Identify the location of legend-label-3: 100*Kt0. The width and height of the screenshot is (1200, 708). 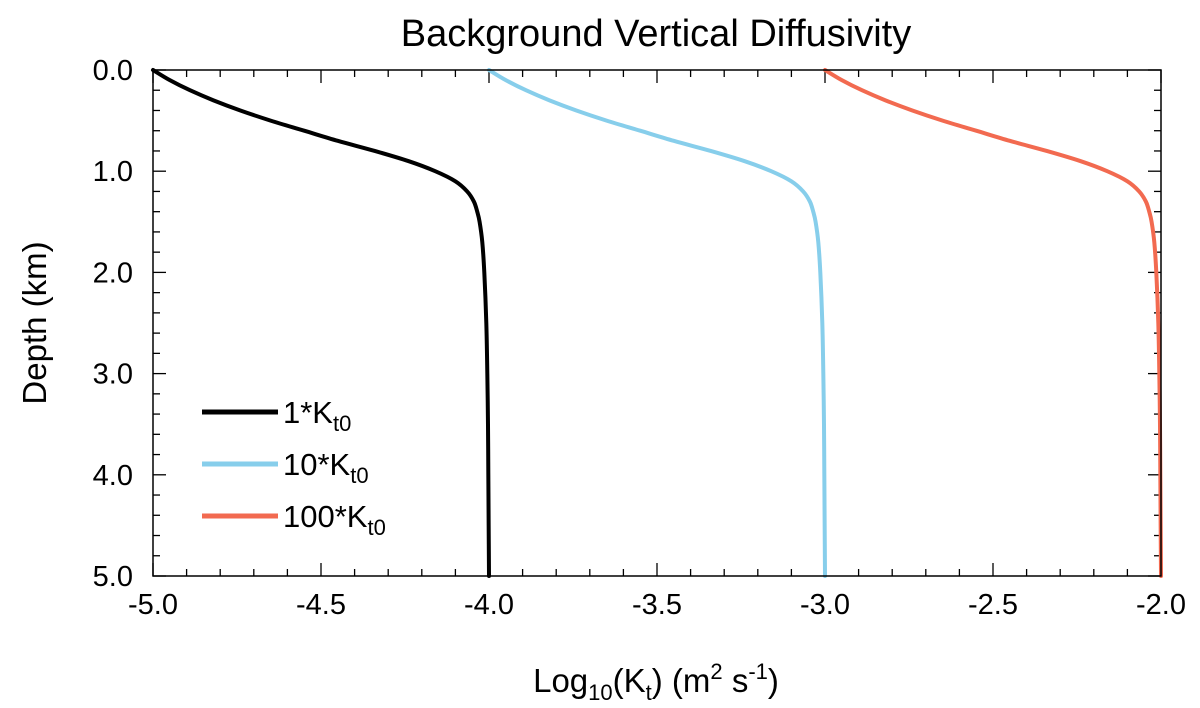
(334, 519).